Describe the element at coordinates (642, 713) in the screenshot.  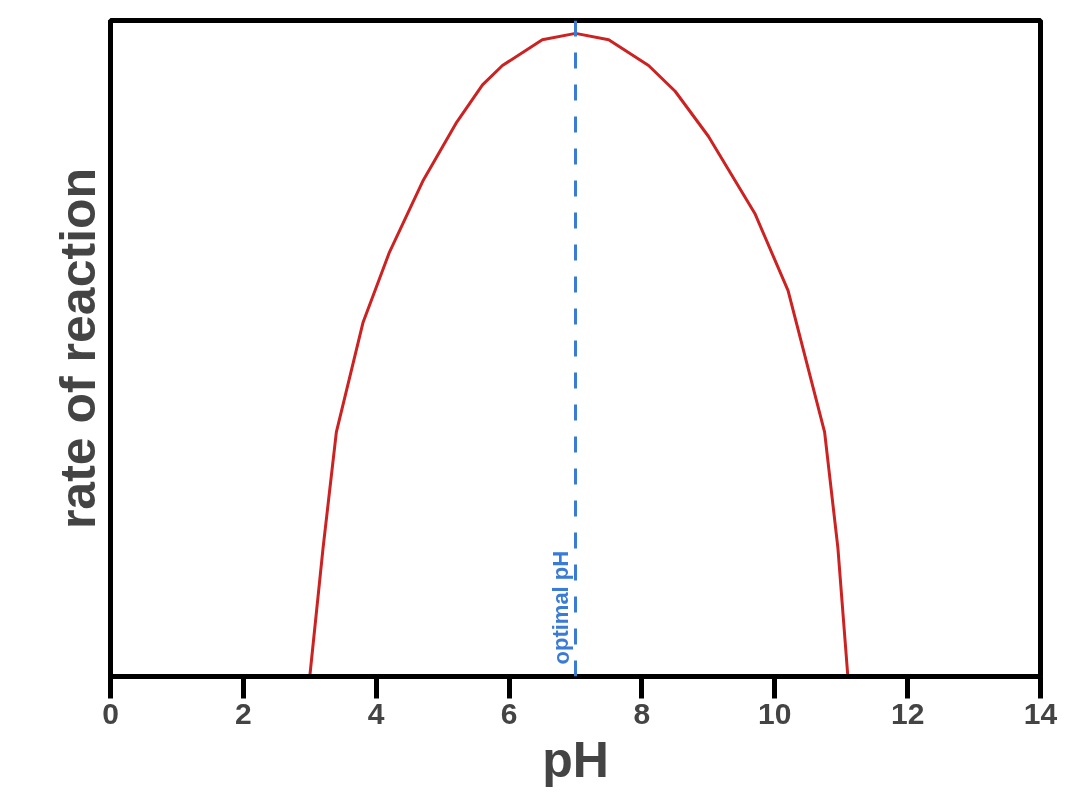
I see `x-tick-label: 8` at that location.